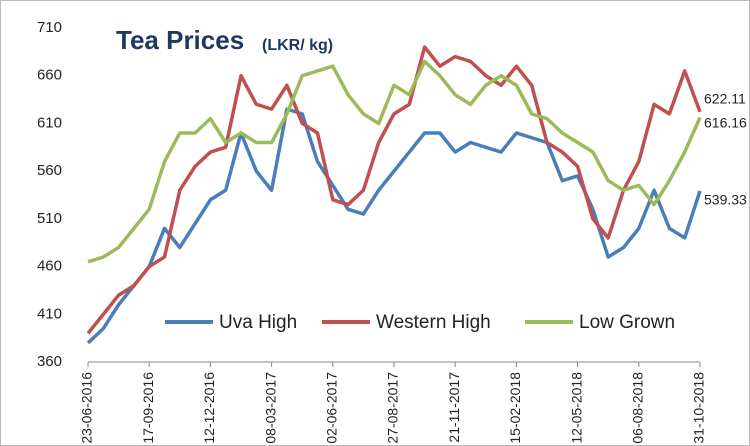 The width and height of the screenshot is (750, 446). Describe the element at coordinates (627, 322) in the screenshot. I see `legend-label: Low Grown` at that location.